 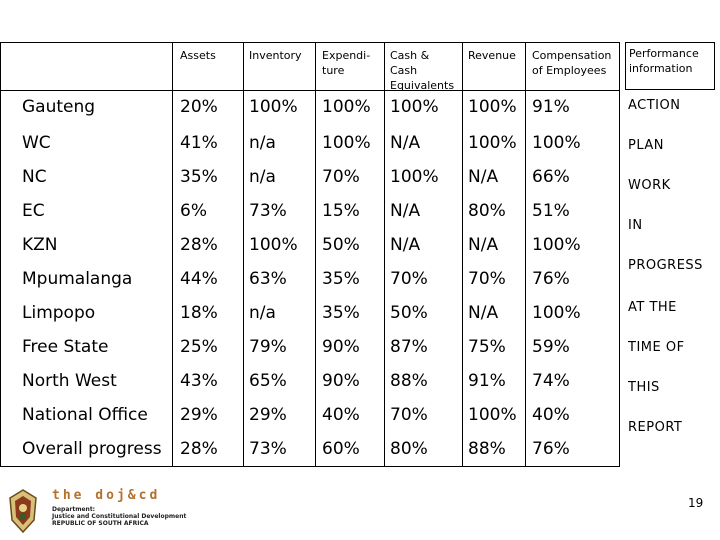 I want to click on header-performance: Performance information, so click(x=670, y=66).